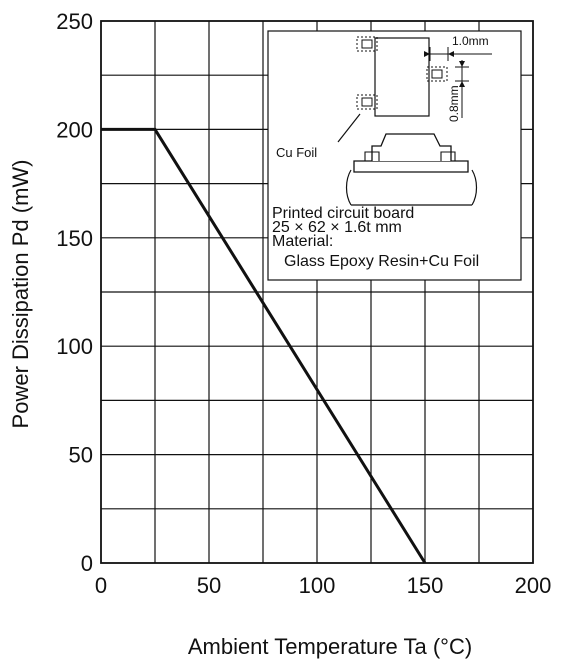 This screenshot has height=662, width=561. I want to click on arrow-left-icon, so click(427, 54).